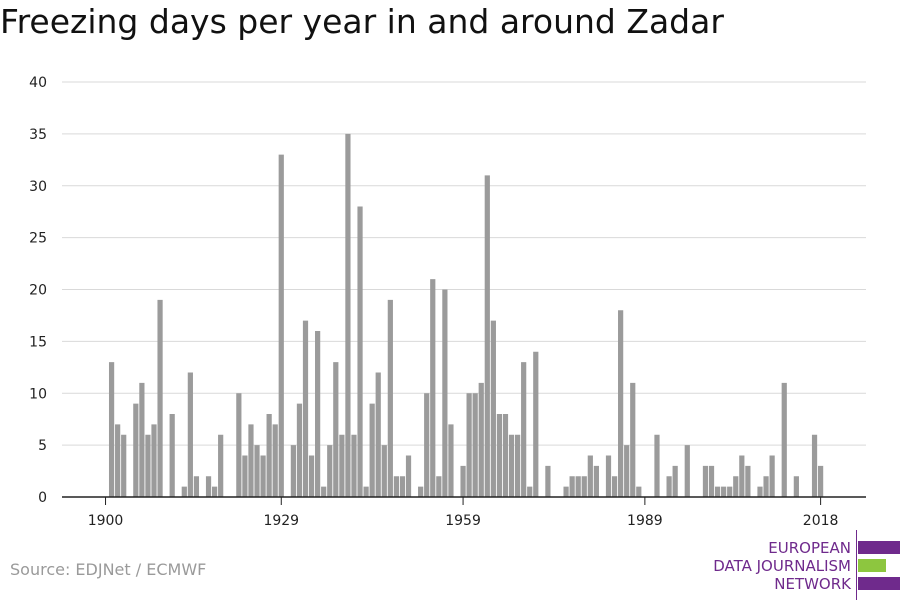  Describe the element at coordinates (621, 403) in the screenshot. I see `bar-1985` at that location.